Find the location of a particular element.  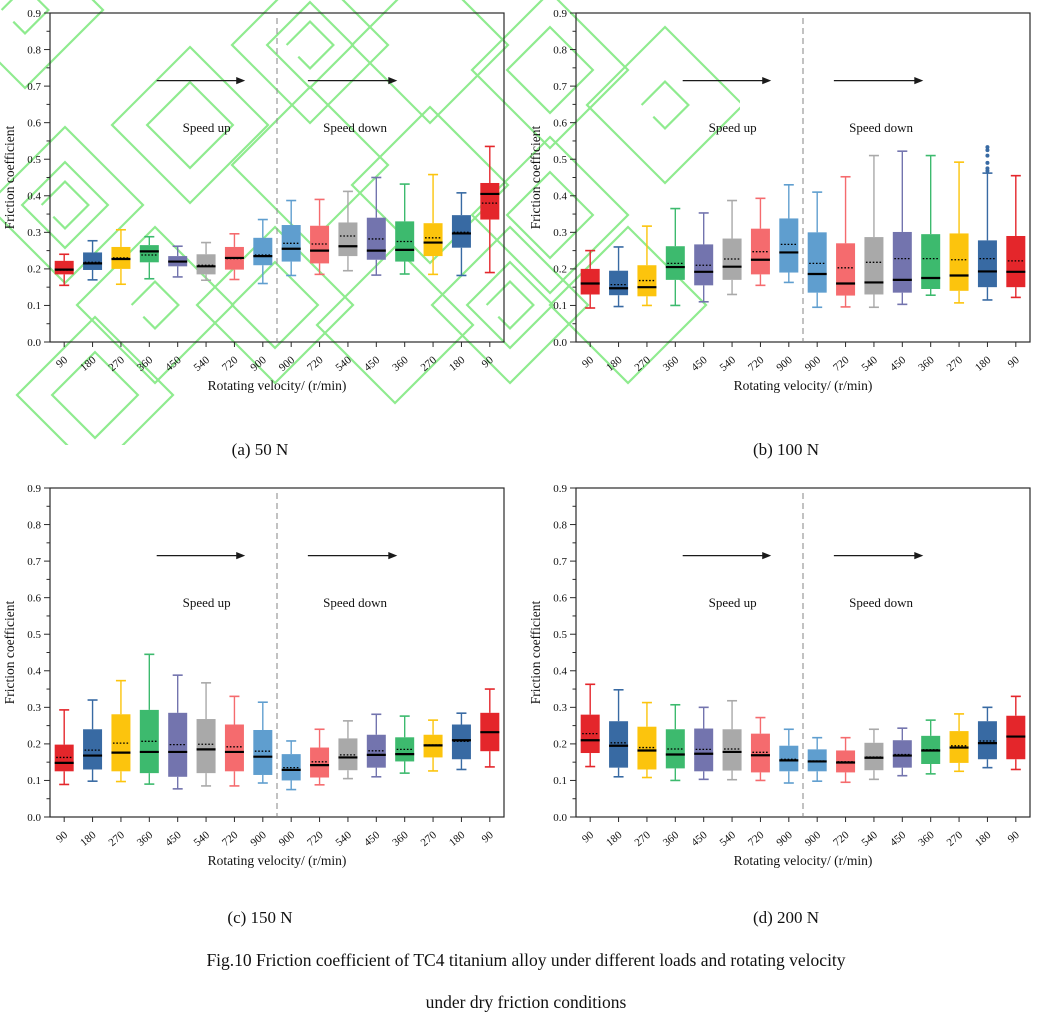

panel-a-caption: (a) 50 N is located at coordinates (260, 449).